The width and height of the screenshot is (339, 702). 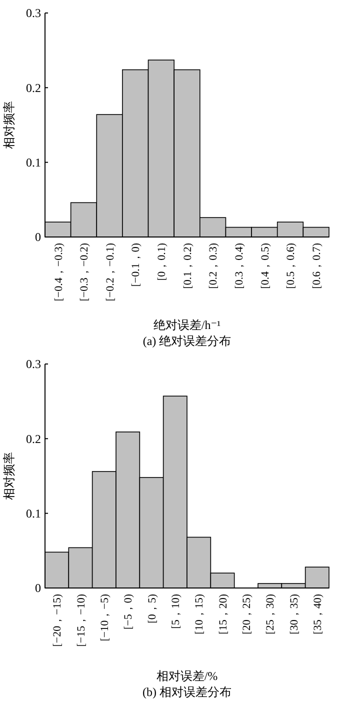 I want to click on x-tick-label: [30，35), so click(x=294, y=614).